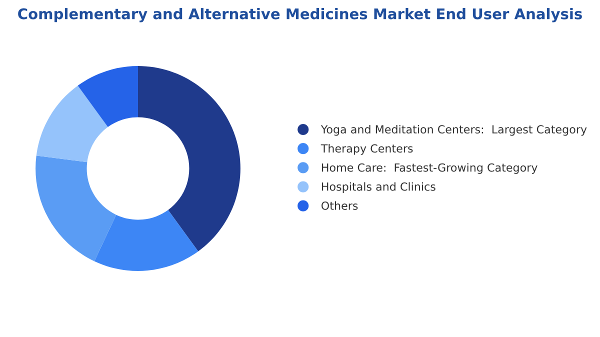  Describe the element at coordinates (300, 15) in the screenshot. I see `chart-title: Complementary and Alternative Medicines Market End User Analysis` at that location.